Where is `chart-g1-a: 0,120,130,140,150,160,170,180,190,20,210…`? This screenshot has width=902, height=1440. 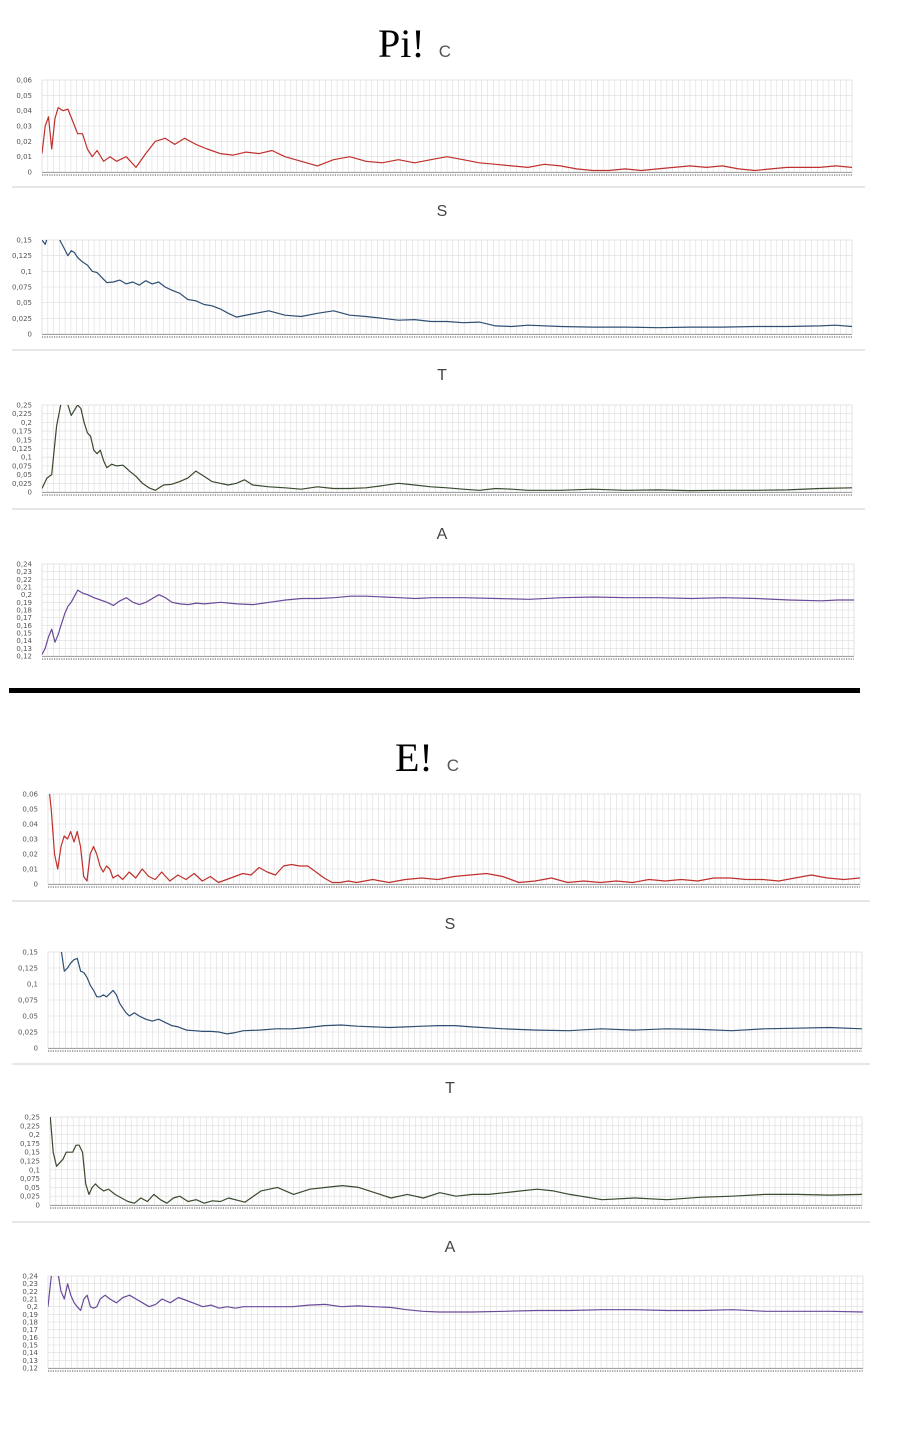 chart-g1-a: 0,120,130,140,150,160,170,180,190,20,210… is located at coordinates (435, 611).